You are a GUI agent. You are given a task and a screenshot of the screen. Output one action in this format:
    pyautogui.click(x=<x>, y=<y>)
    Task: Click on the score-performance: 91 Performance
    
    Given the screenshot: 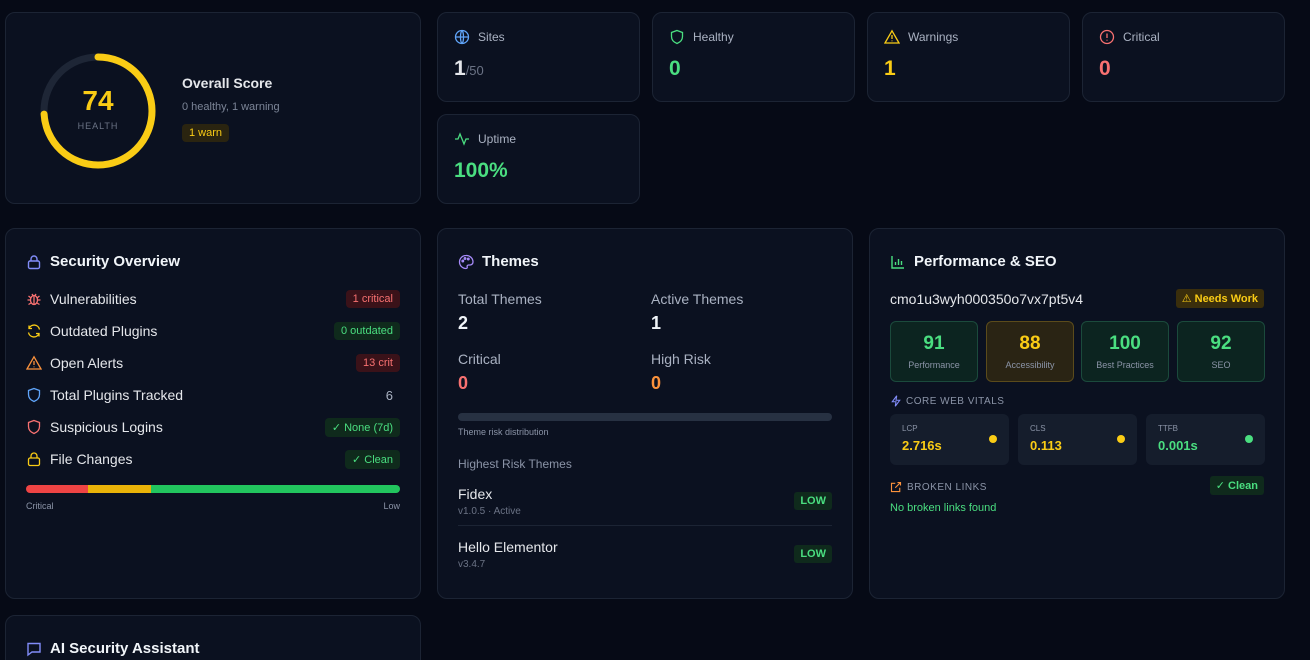 What is the action you would take?
    pyautogui.click(x=934, y=351)
    